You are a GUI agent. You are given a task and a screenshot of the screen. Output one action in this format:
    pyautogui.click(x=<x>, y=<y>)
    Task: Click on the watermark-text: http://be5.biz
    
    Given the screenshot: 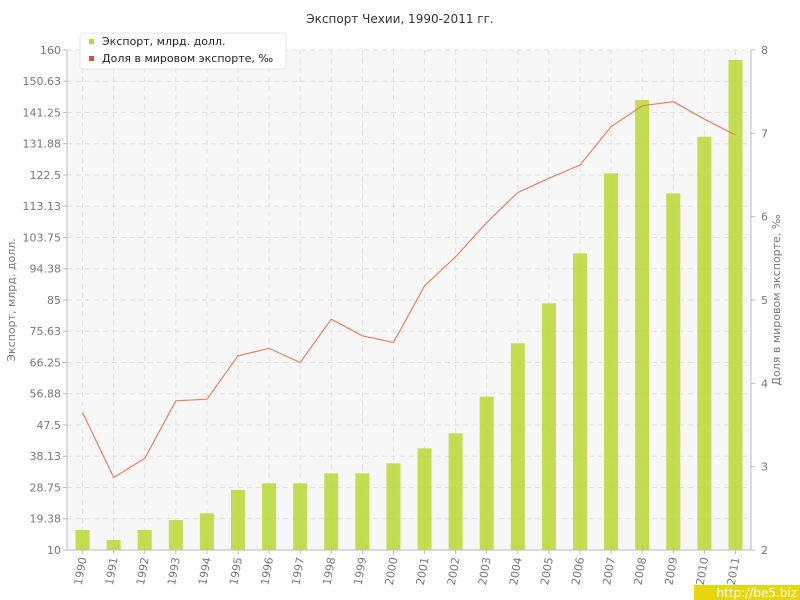 What is the action you would take?
    pyautogui.click(x=757, y=593)
    